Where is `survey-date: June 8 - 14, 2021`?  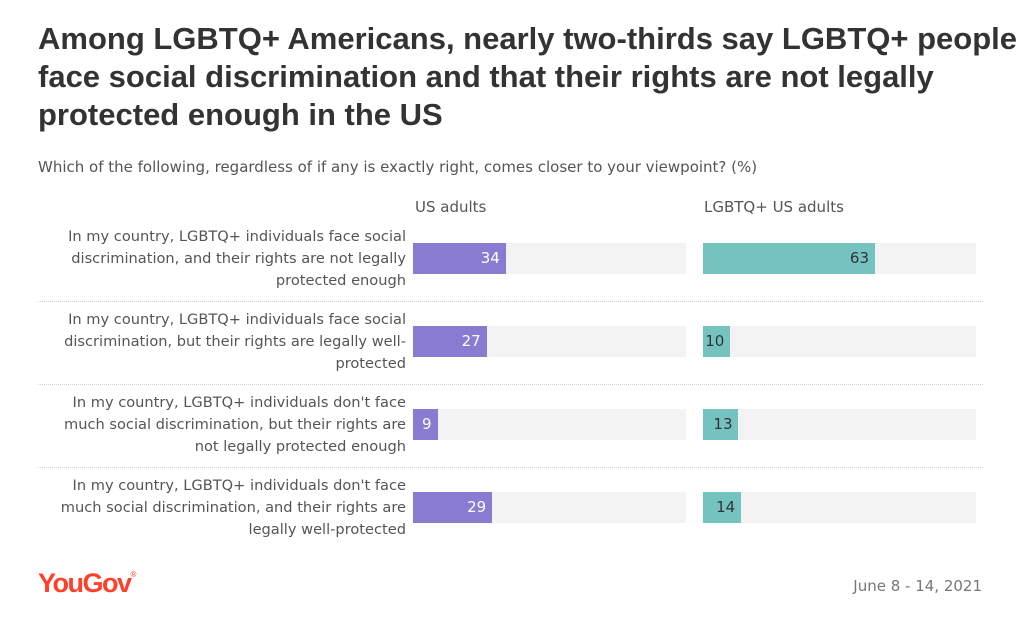 survey-date: June 8 - 14, 2021 is located at coordinates (917, 586).